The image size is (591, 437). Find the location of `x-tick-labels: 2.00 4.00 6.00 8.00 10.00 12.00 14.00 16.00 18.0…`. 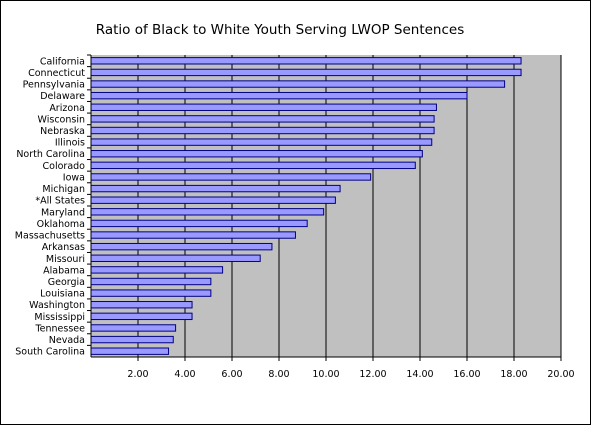

x-tick-labels: 2.00 4.00 6.00 8.00 10.00 12.00 14.00 16.00 18.0… is located at coordinates (350, 374).